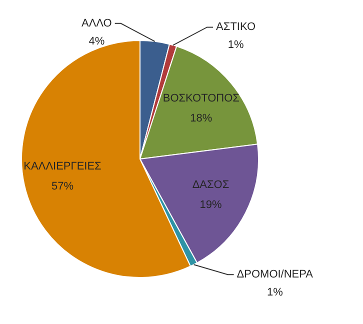 This screenshot has height=324, width=363. Describe the element at coordinates (211, 205) in the screenshot. I see `data-label: 19%` at that location.